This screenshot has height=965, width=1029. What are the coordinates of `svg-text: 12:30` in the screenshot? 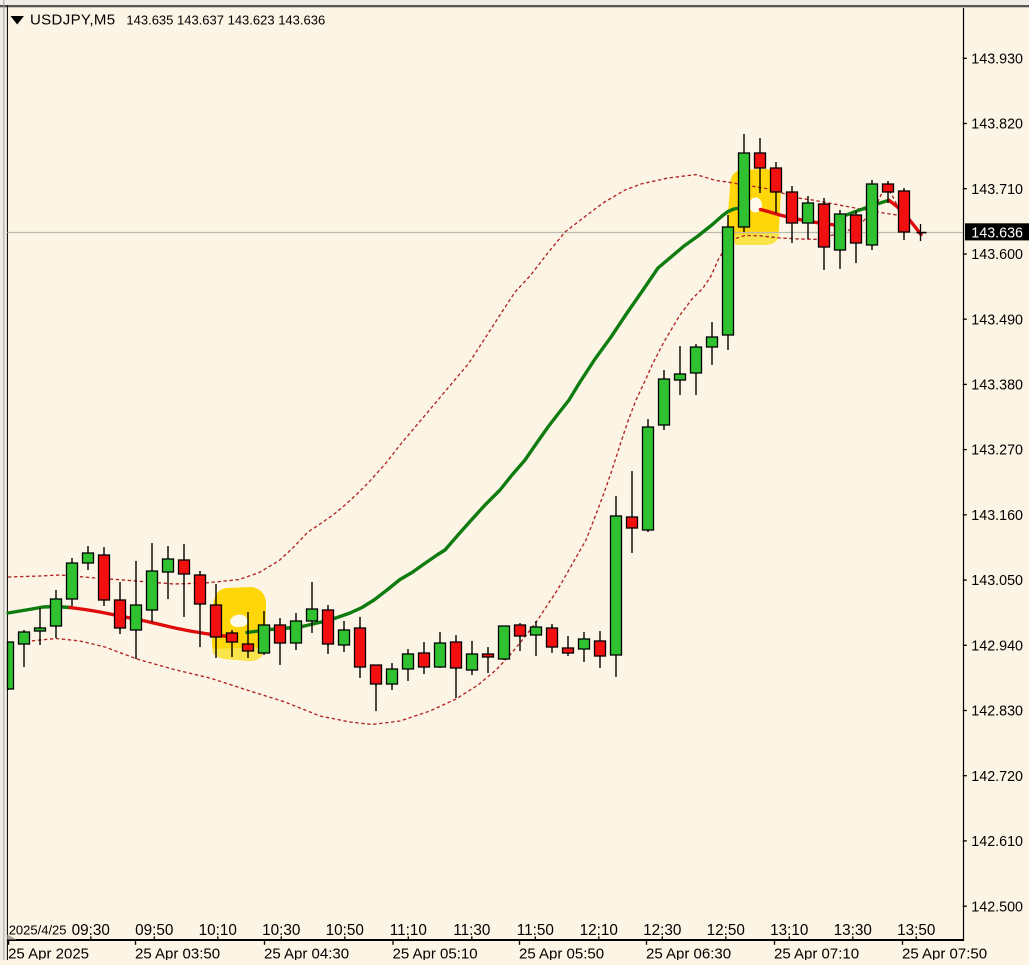 It's located at (662, 930).